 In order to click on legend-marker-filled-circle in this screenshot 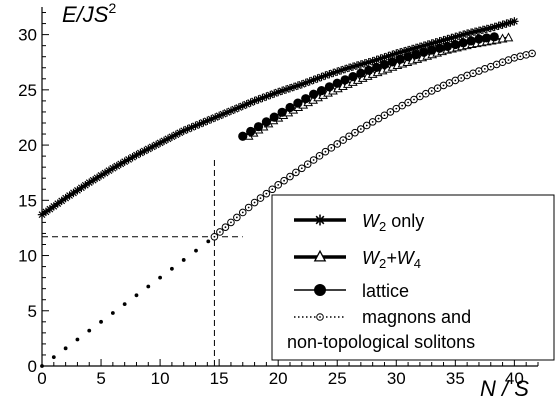, I will do `click(320, 290)`.